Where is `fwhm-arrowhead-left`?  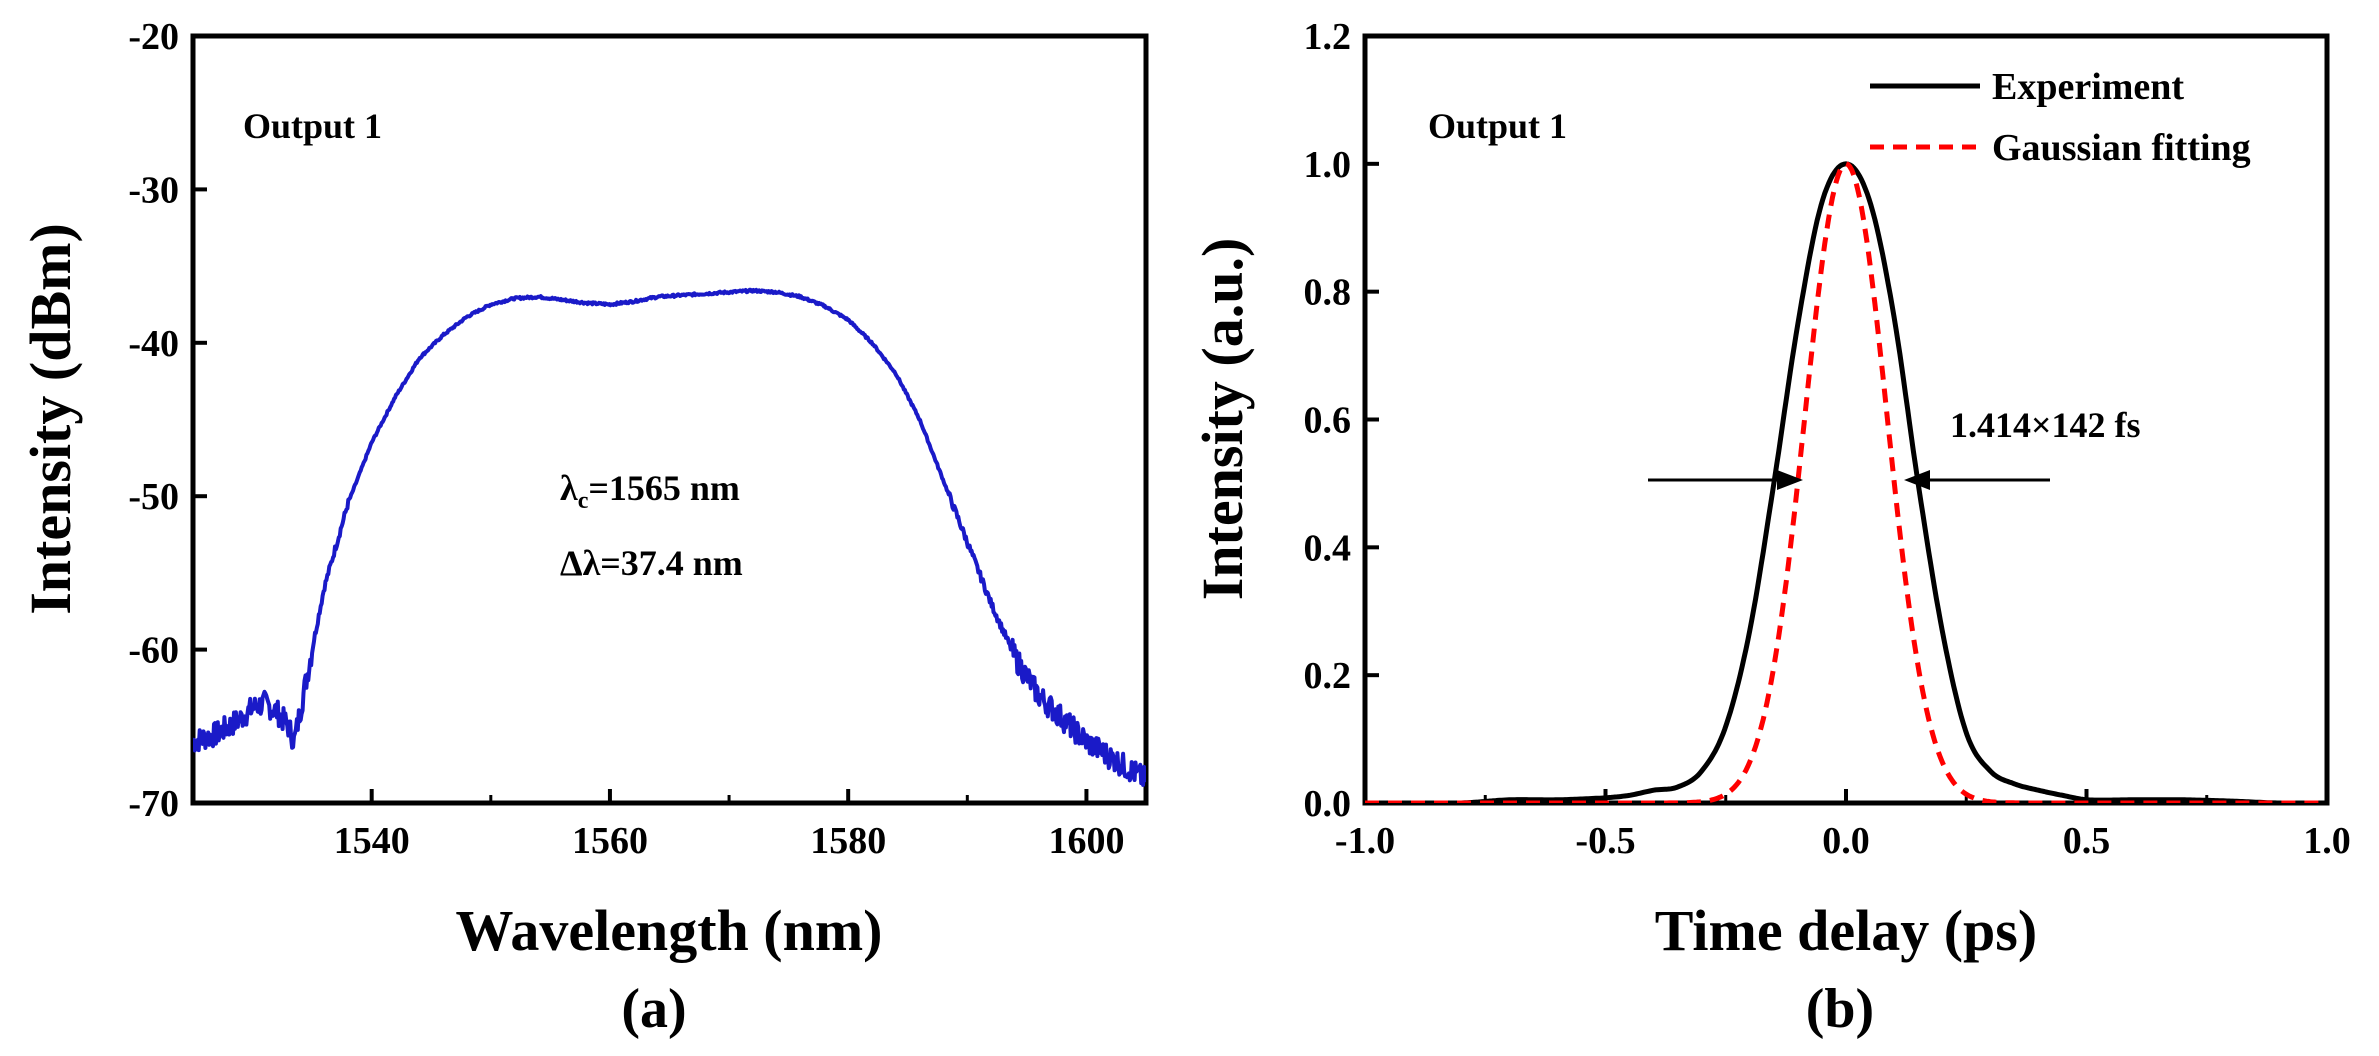 fwhm-arrowhead-left is located at coordinates (1790, 480).